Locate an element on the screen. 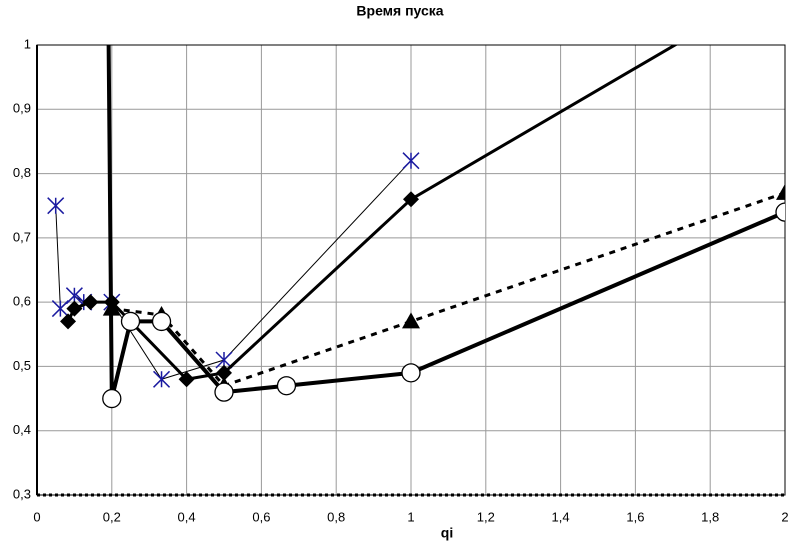 This screenshot has width=797, height=543. x-tick-label: 0,4 is located at coordinates (187, 516).